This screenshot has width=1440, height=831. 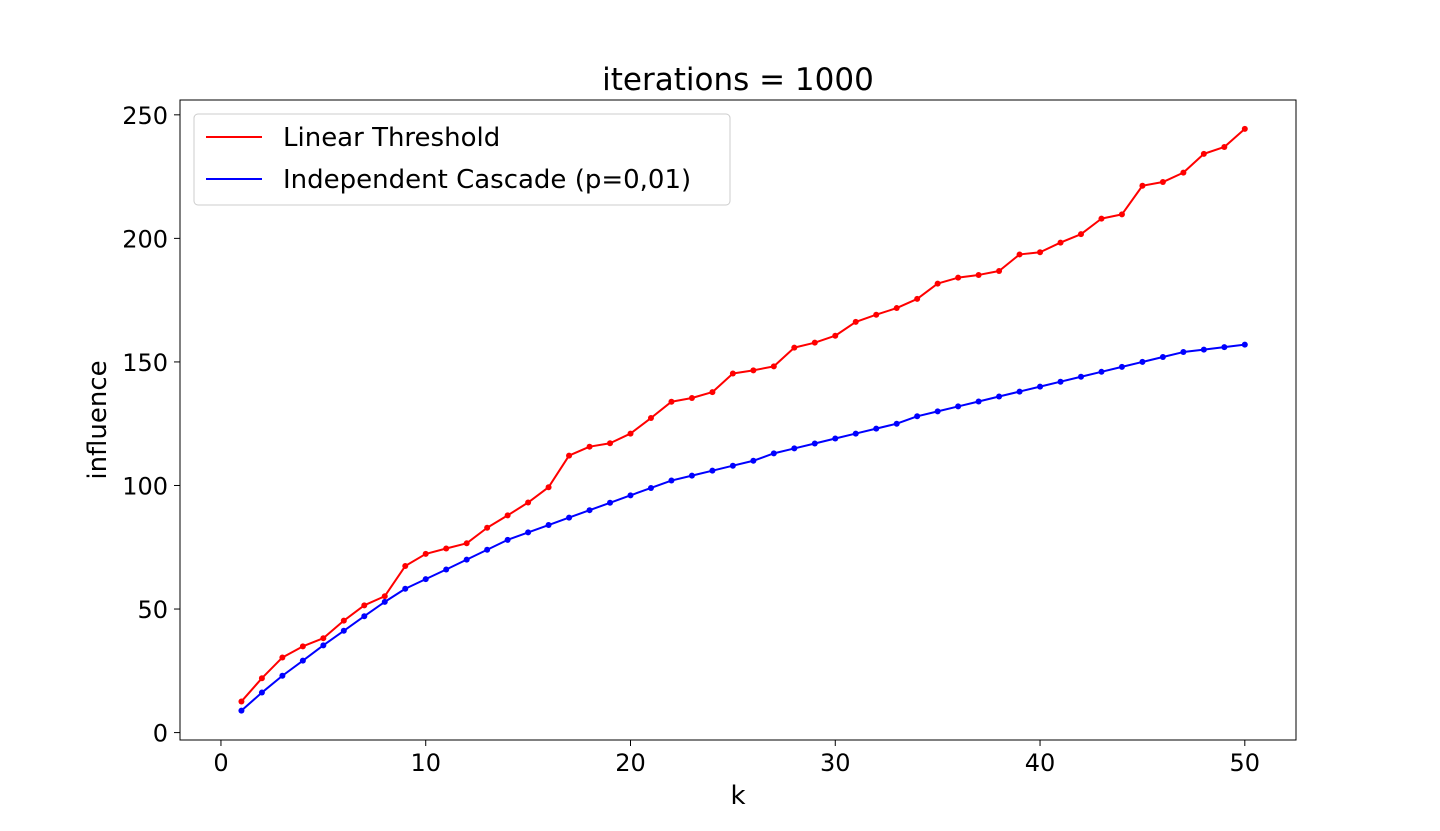 What do you see at coordinates (1040, 763) in the screenshot?
I see `x-tick-label: 40` at bounding box center [1040, 763].